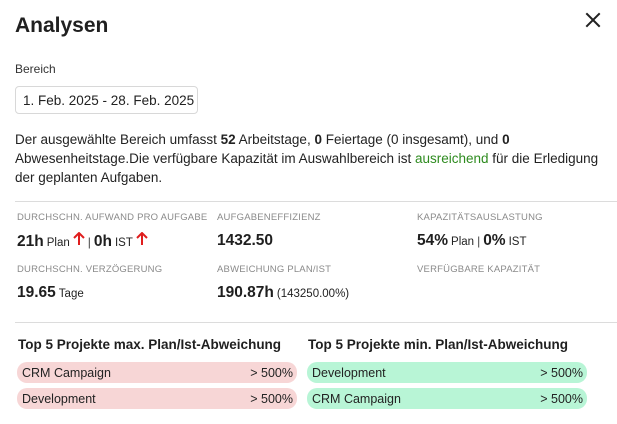 The height and width of the screenshot is (424, 617). What do you see at coordinates (245, 292) in the screenshot?
I see `deviation-value: 190.87h` at bounding box center [245, 292].